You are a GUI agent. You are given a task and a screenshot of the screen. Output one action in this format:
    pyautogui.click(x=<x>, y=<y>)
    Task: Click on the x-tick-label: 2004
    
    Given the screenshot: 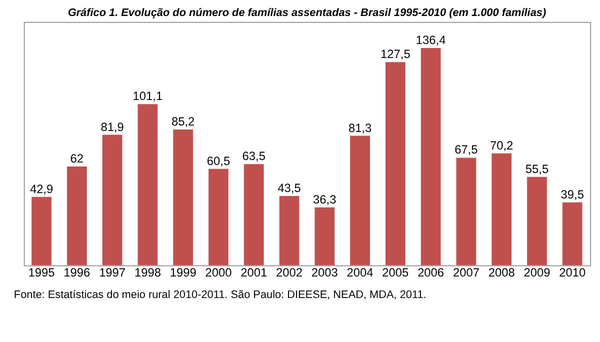 What is the action you would take?
    pyautogui.click(x=360, y=273)
    